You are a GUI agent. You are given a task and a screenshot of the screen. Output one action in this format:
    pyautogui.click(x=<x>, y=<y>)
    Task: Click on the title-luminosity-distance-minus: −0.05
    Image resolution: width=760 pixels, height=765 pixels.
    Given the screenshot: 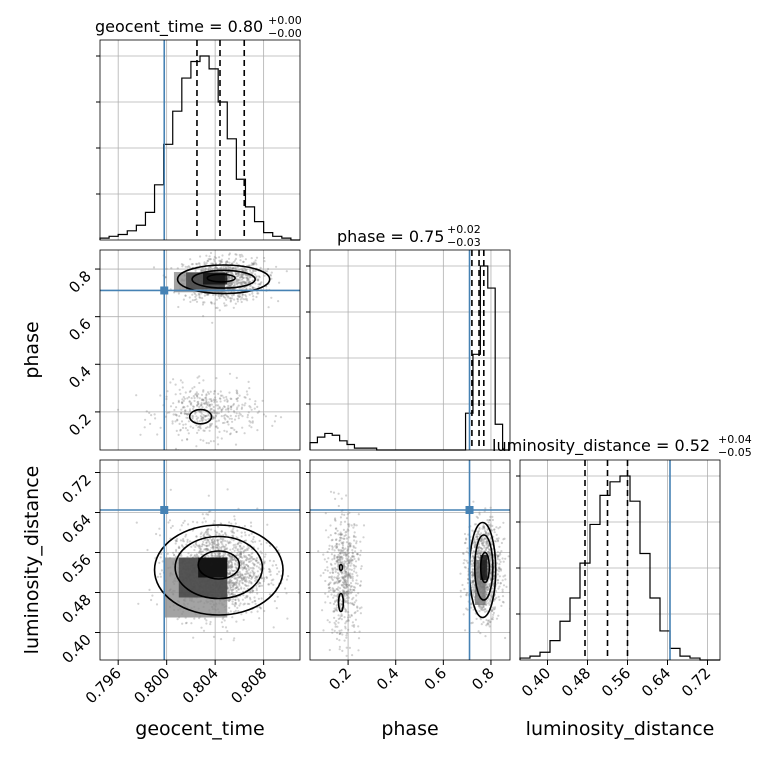 What is the action you would take?
    pyautogui.click(x=735, y=452)
    